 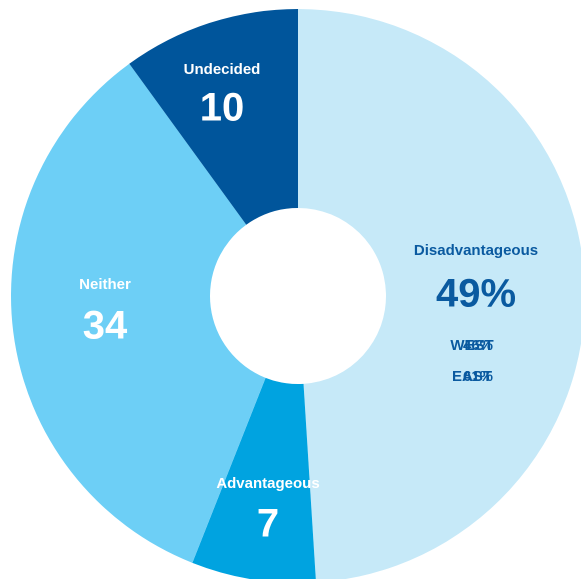 What do you see at coordinates (105, 284) in the screenshot?
I see `category-label: Neither` at bounding box center [105, 284].